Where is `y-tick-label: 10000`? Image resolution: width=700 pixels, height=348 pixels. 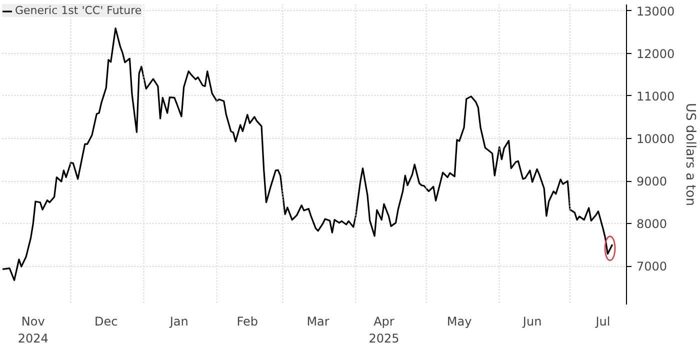 y-tick-label: 10000 is located at coordinates (655, 139).